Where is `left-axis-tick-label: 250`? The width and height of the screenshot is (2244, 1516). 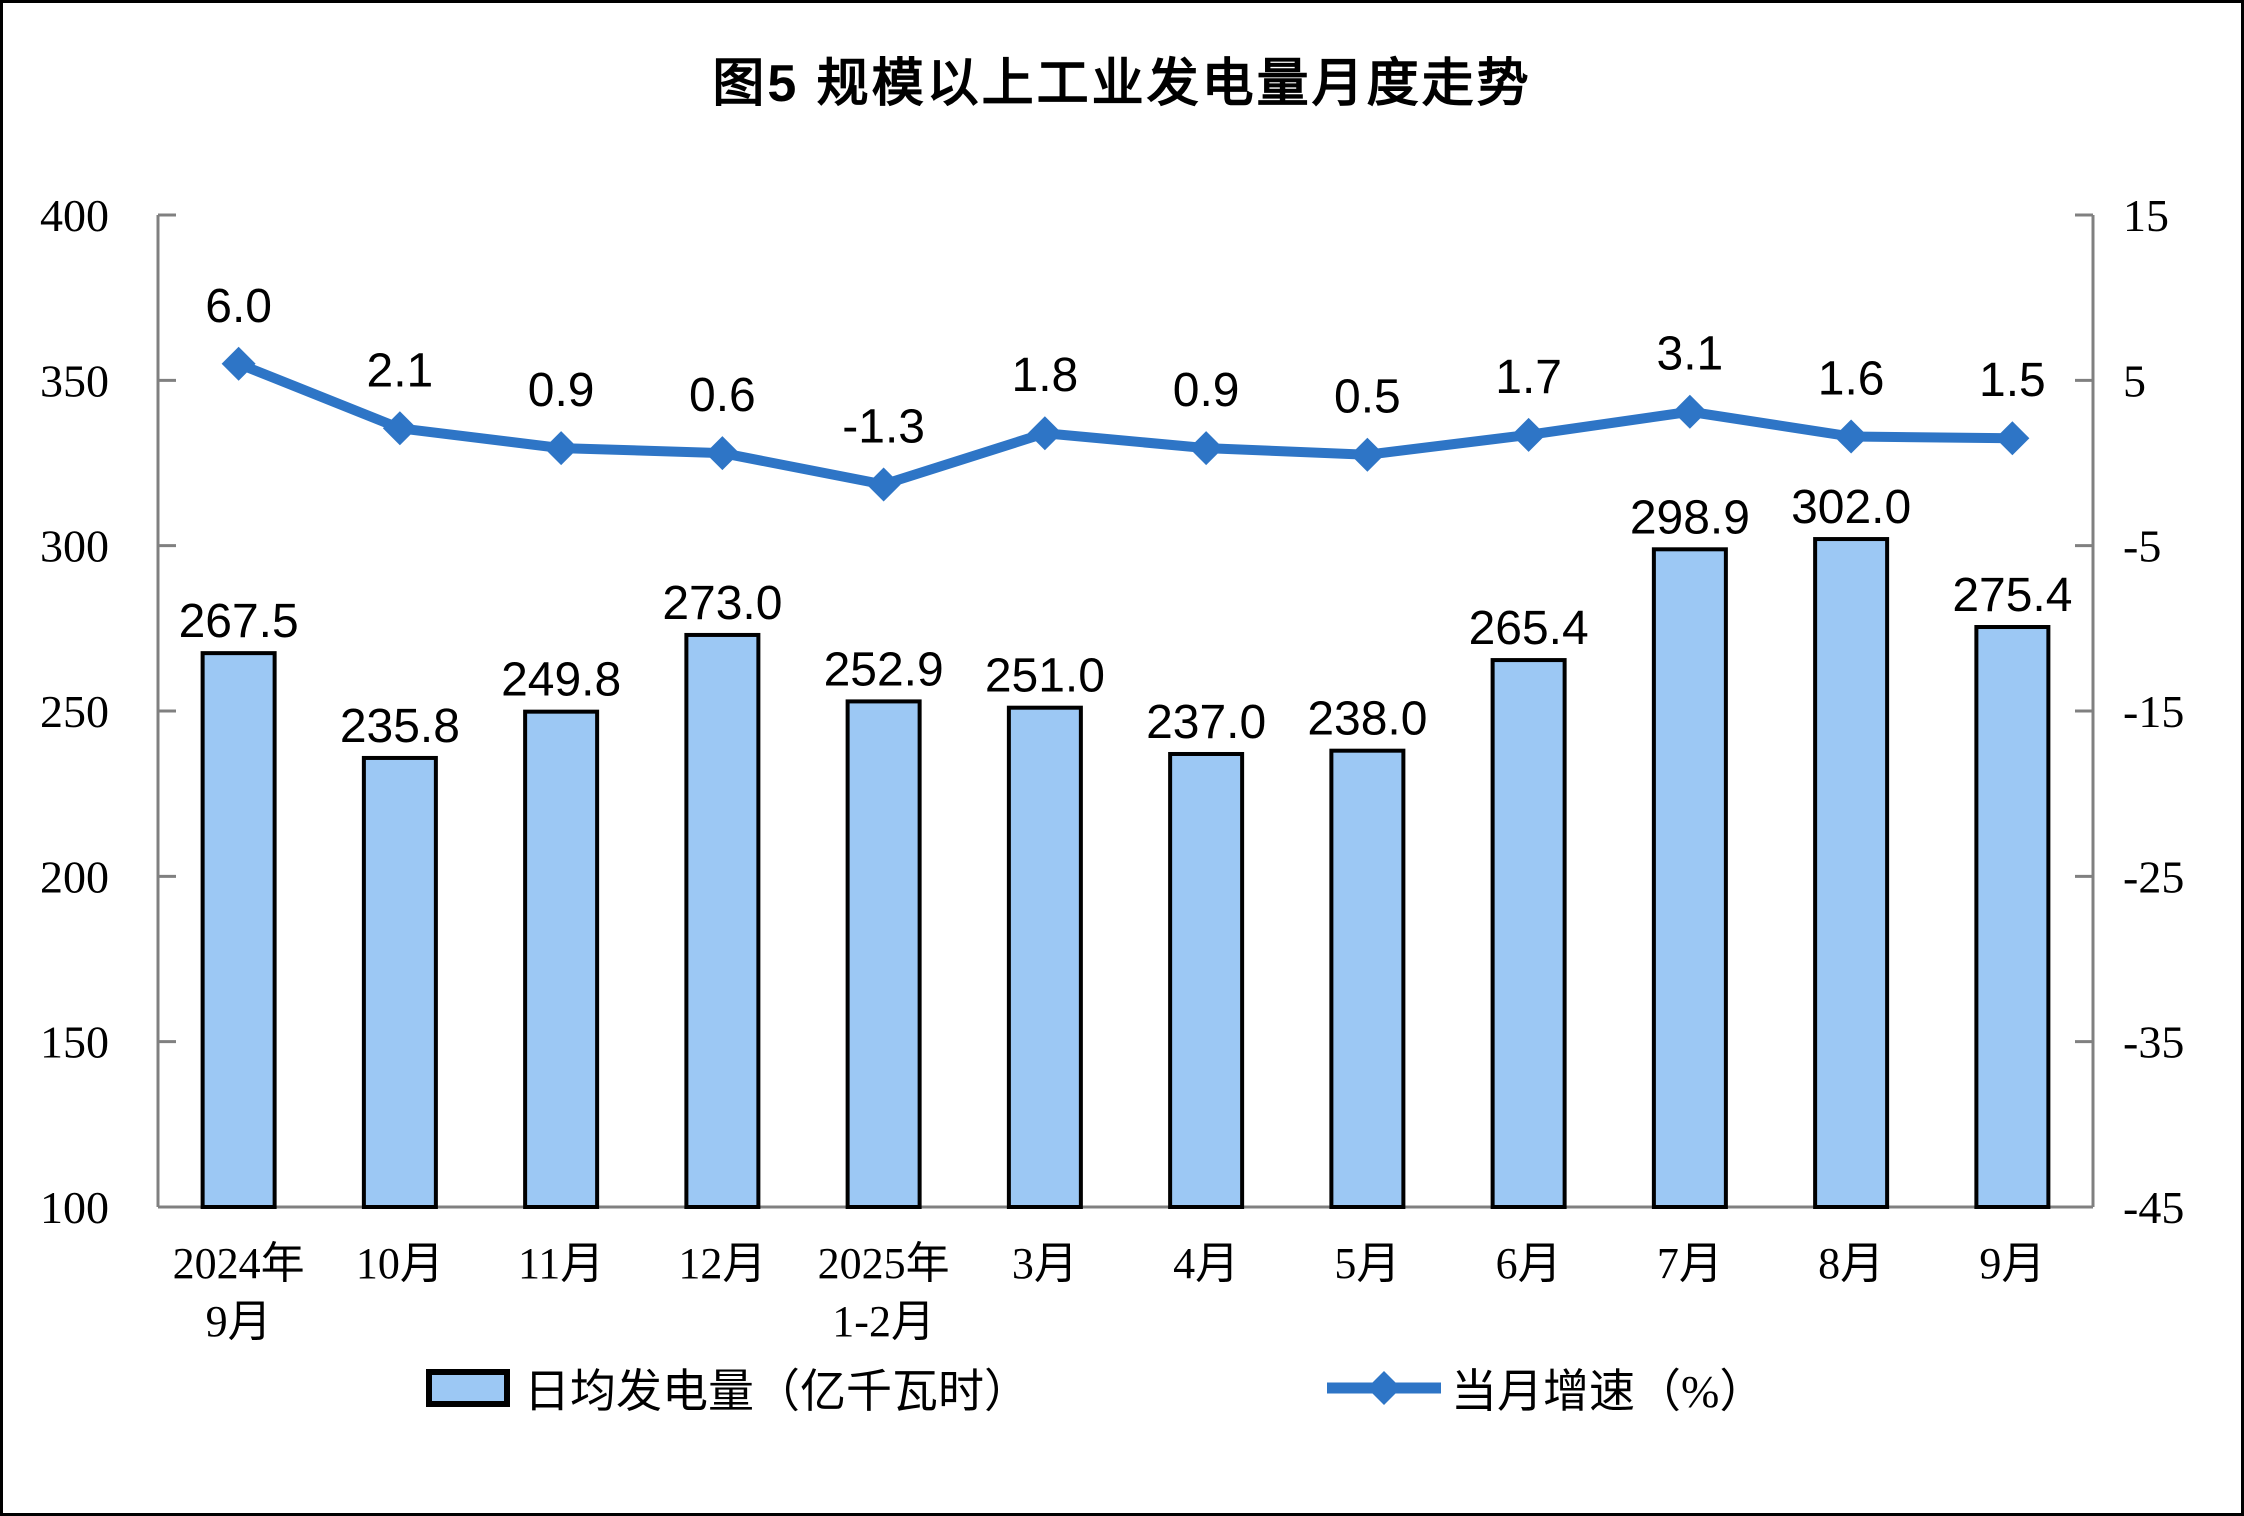 left-axis-tick-label: 250 is located at coordinates (74, 711).